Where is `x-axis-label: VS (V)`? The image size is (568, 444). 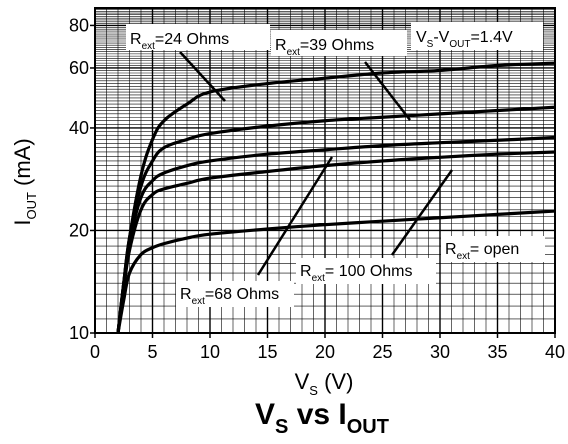 x-axis-label: VS (V) is located at coordinates (324, 383).